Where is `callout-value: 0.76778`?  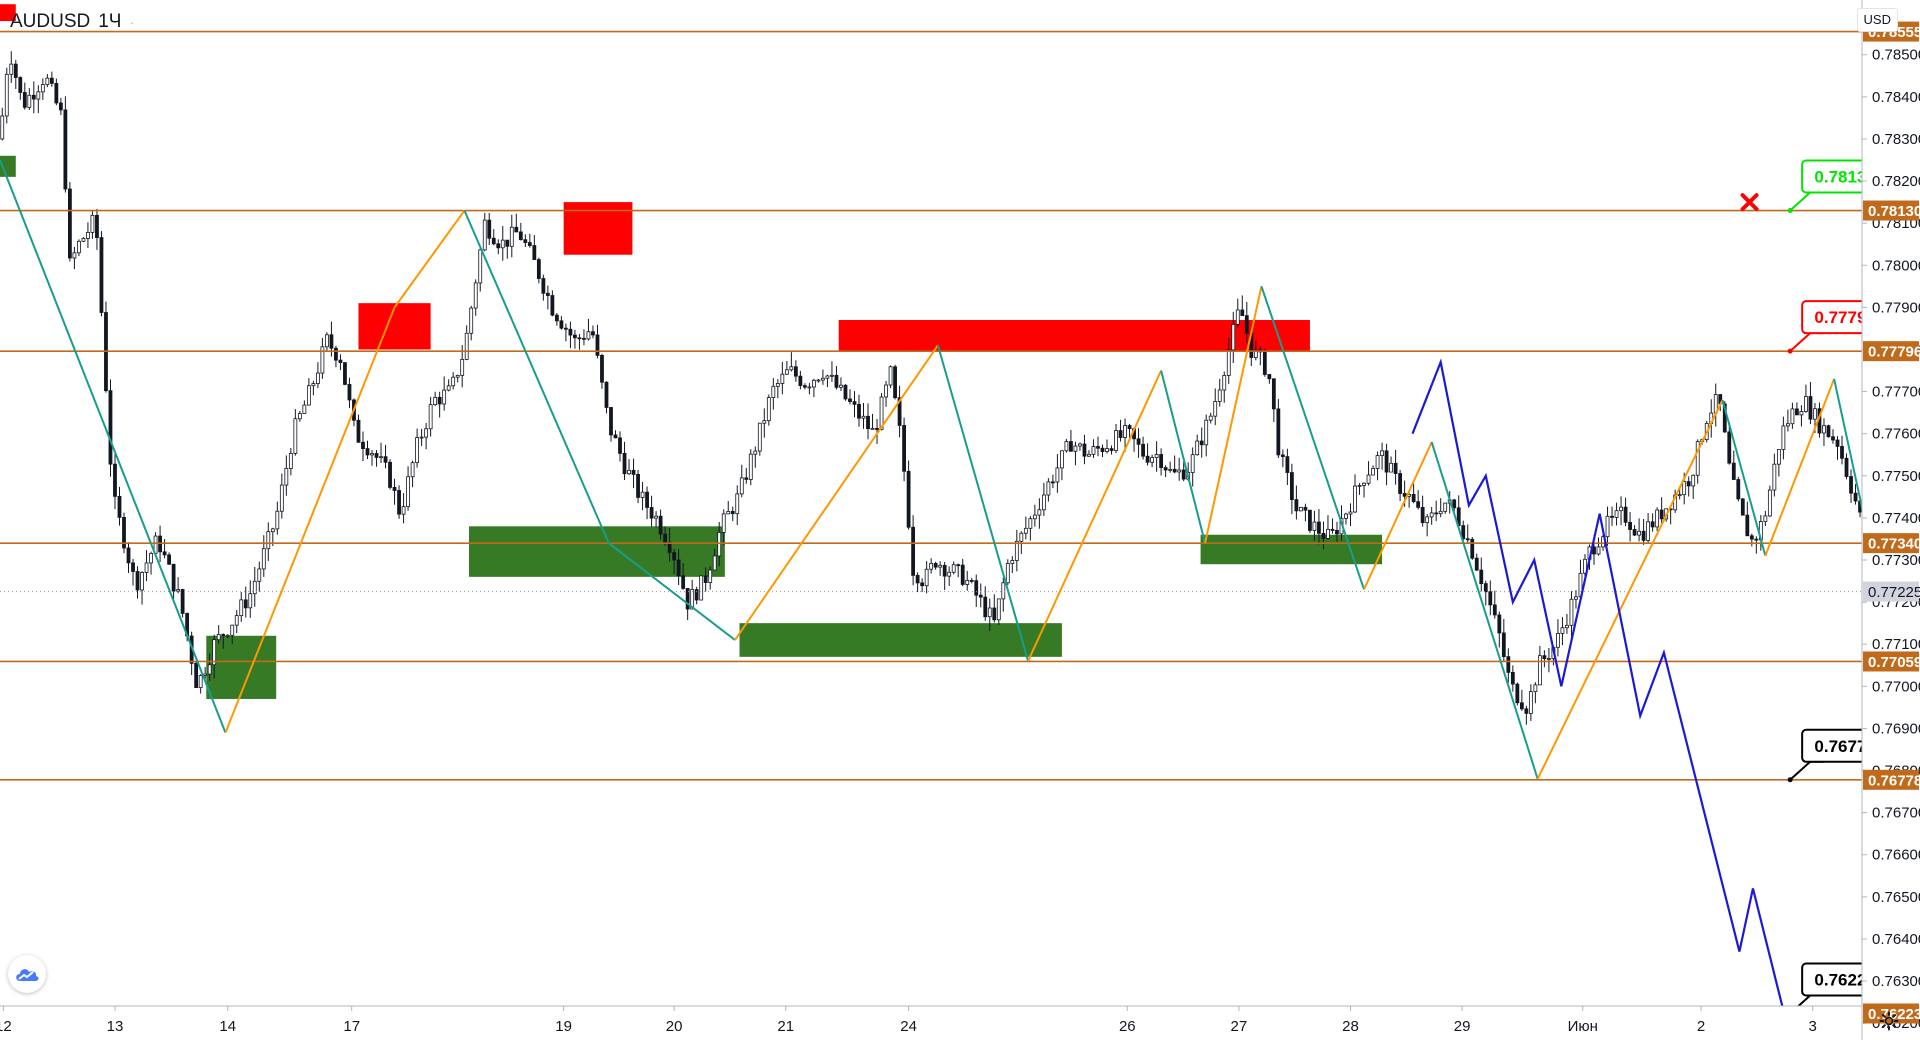
callout-value: 0.76778 is located at coordinates (1844, 746).